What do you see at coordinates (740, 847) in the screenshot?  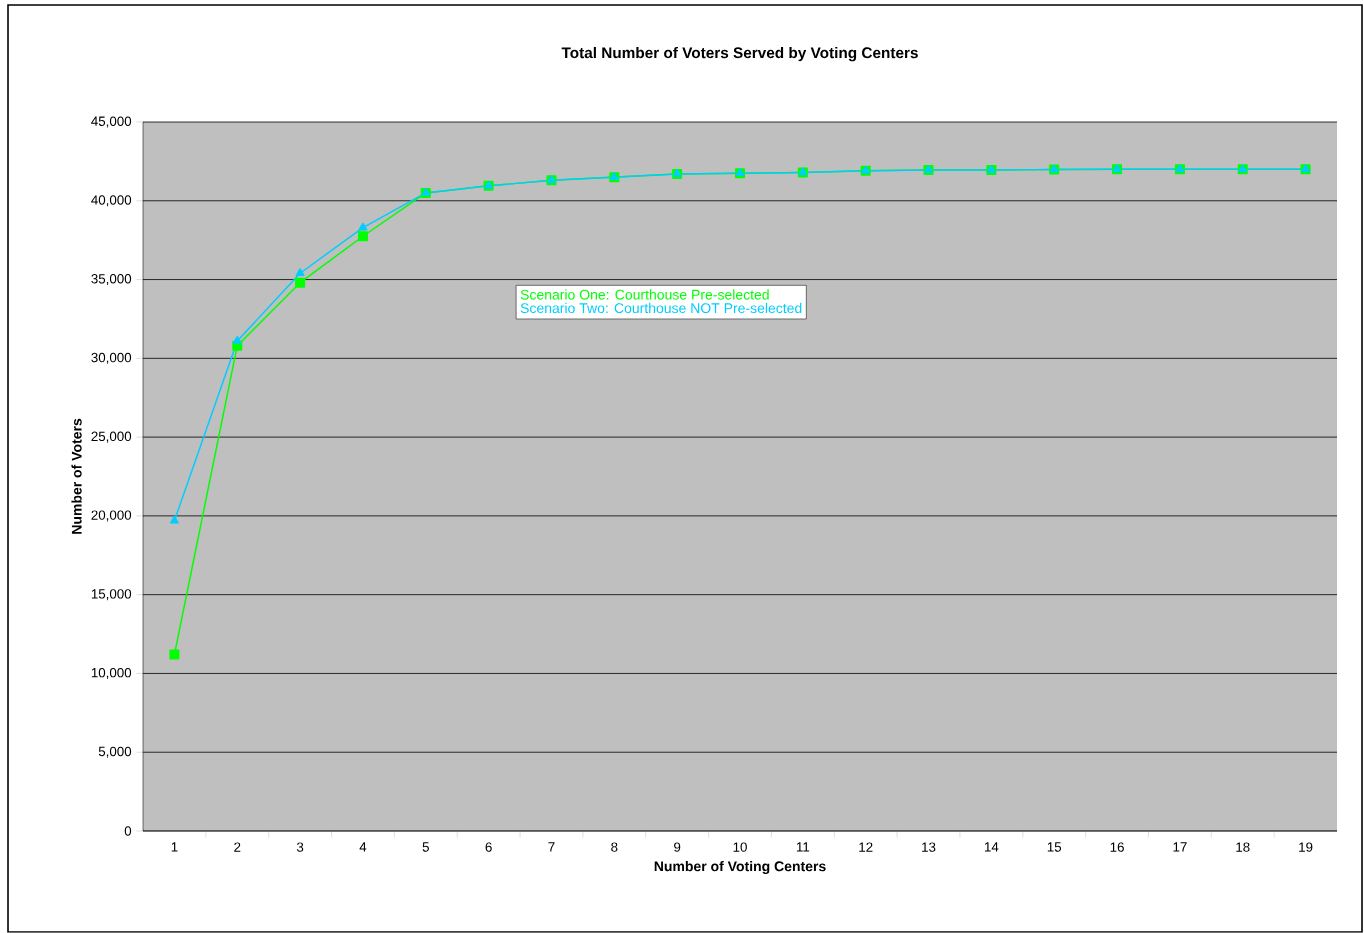 I see `x-tick-label: 10` at bounding box center [740, 847].